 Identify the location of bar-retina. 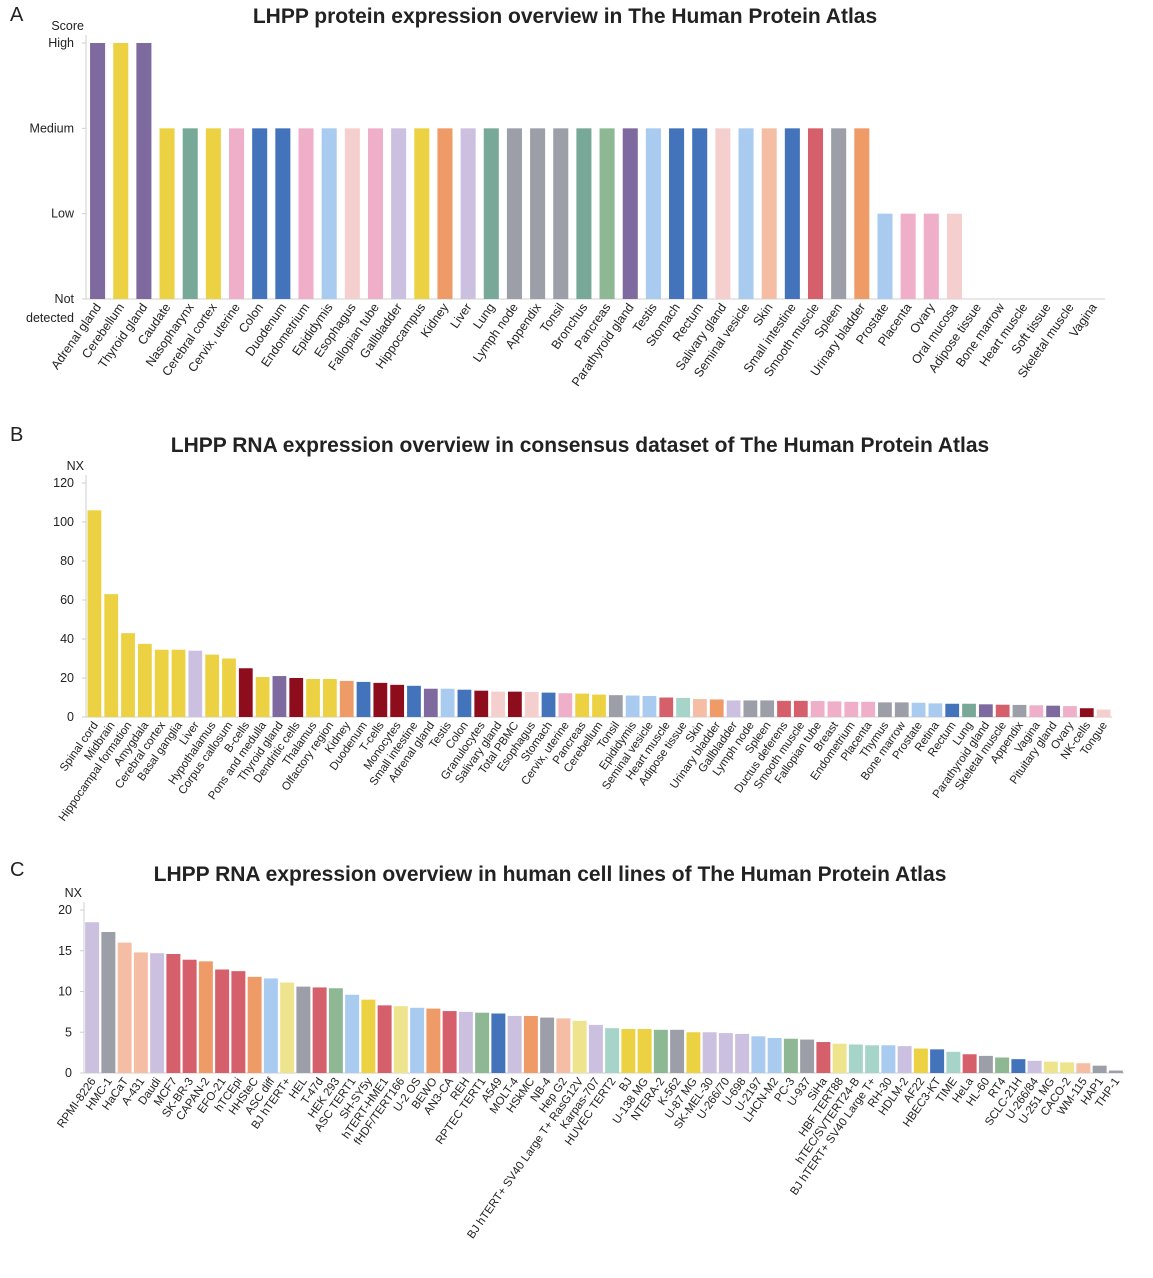
(935, 710).